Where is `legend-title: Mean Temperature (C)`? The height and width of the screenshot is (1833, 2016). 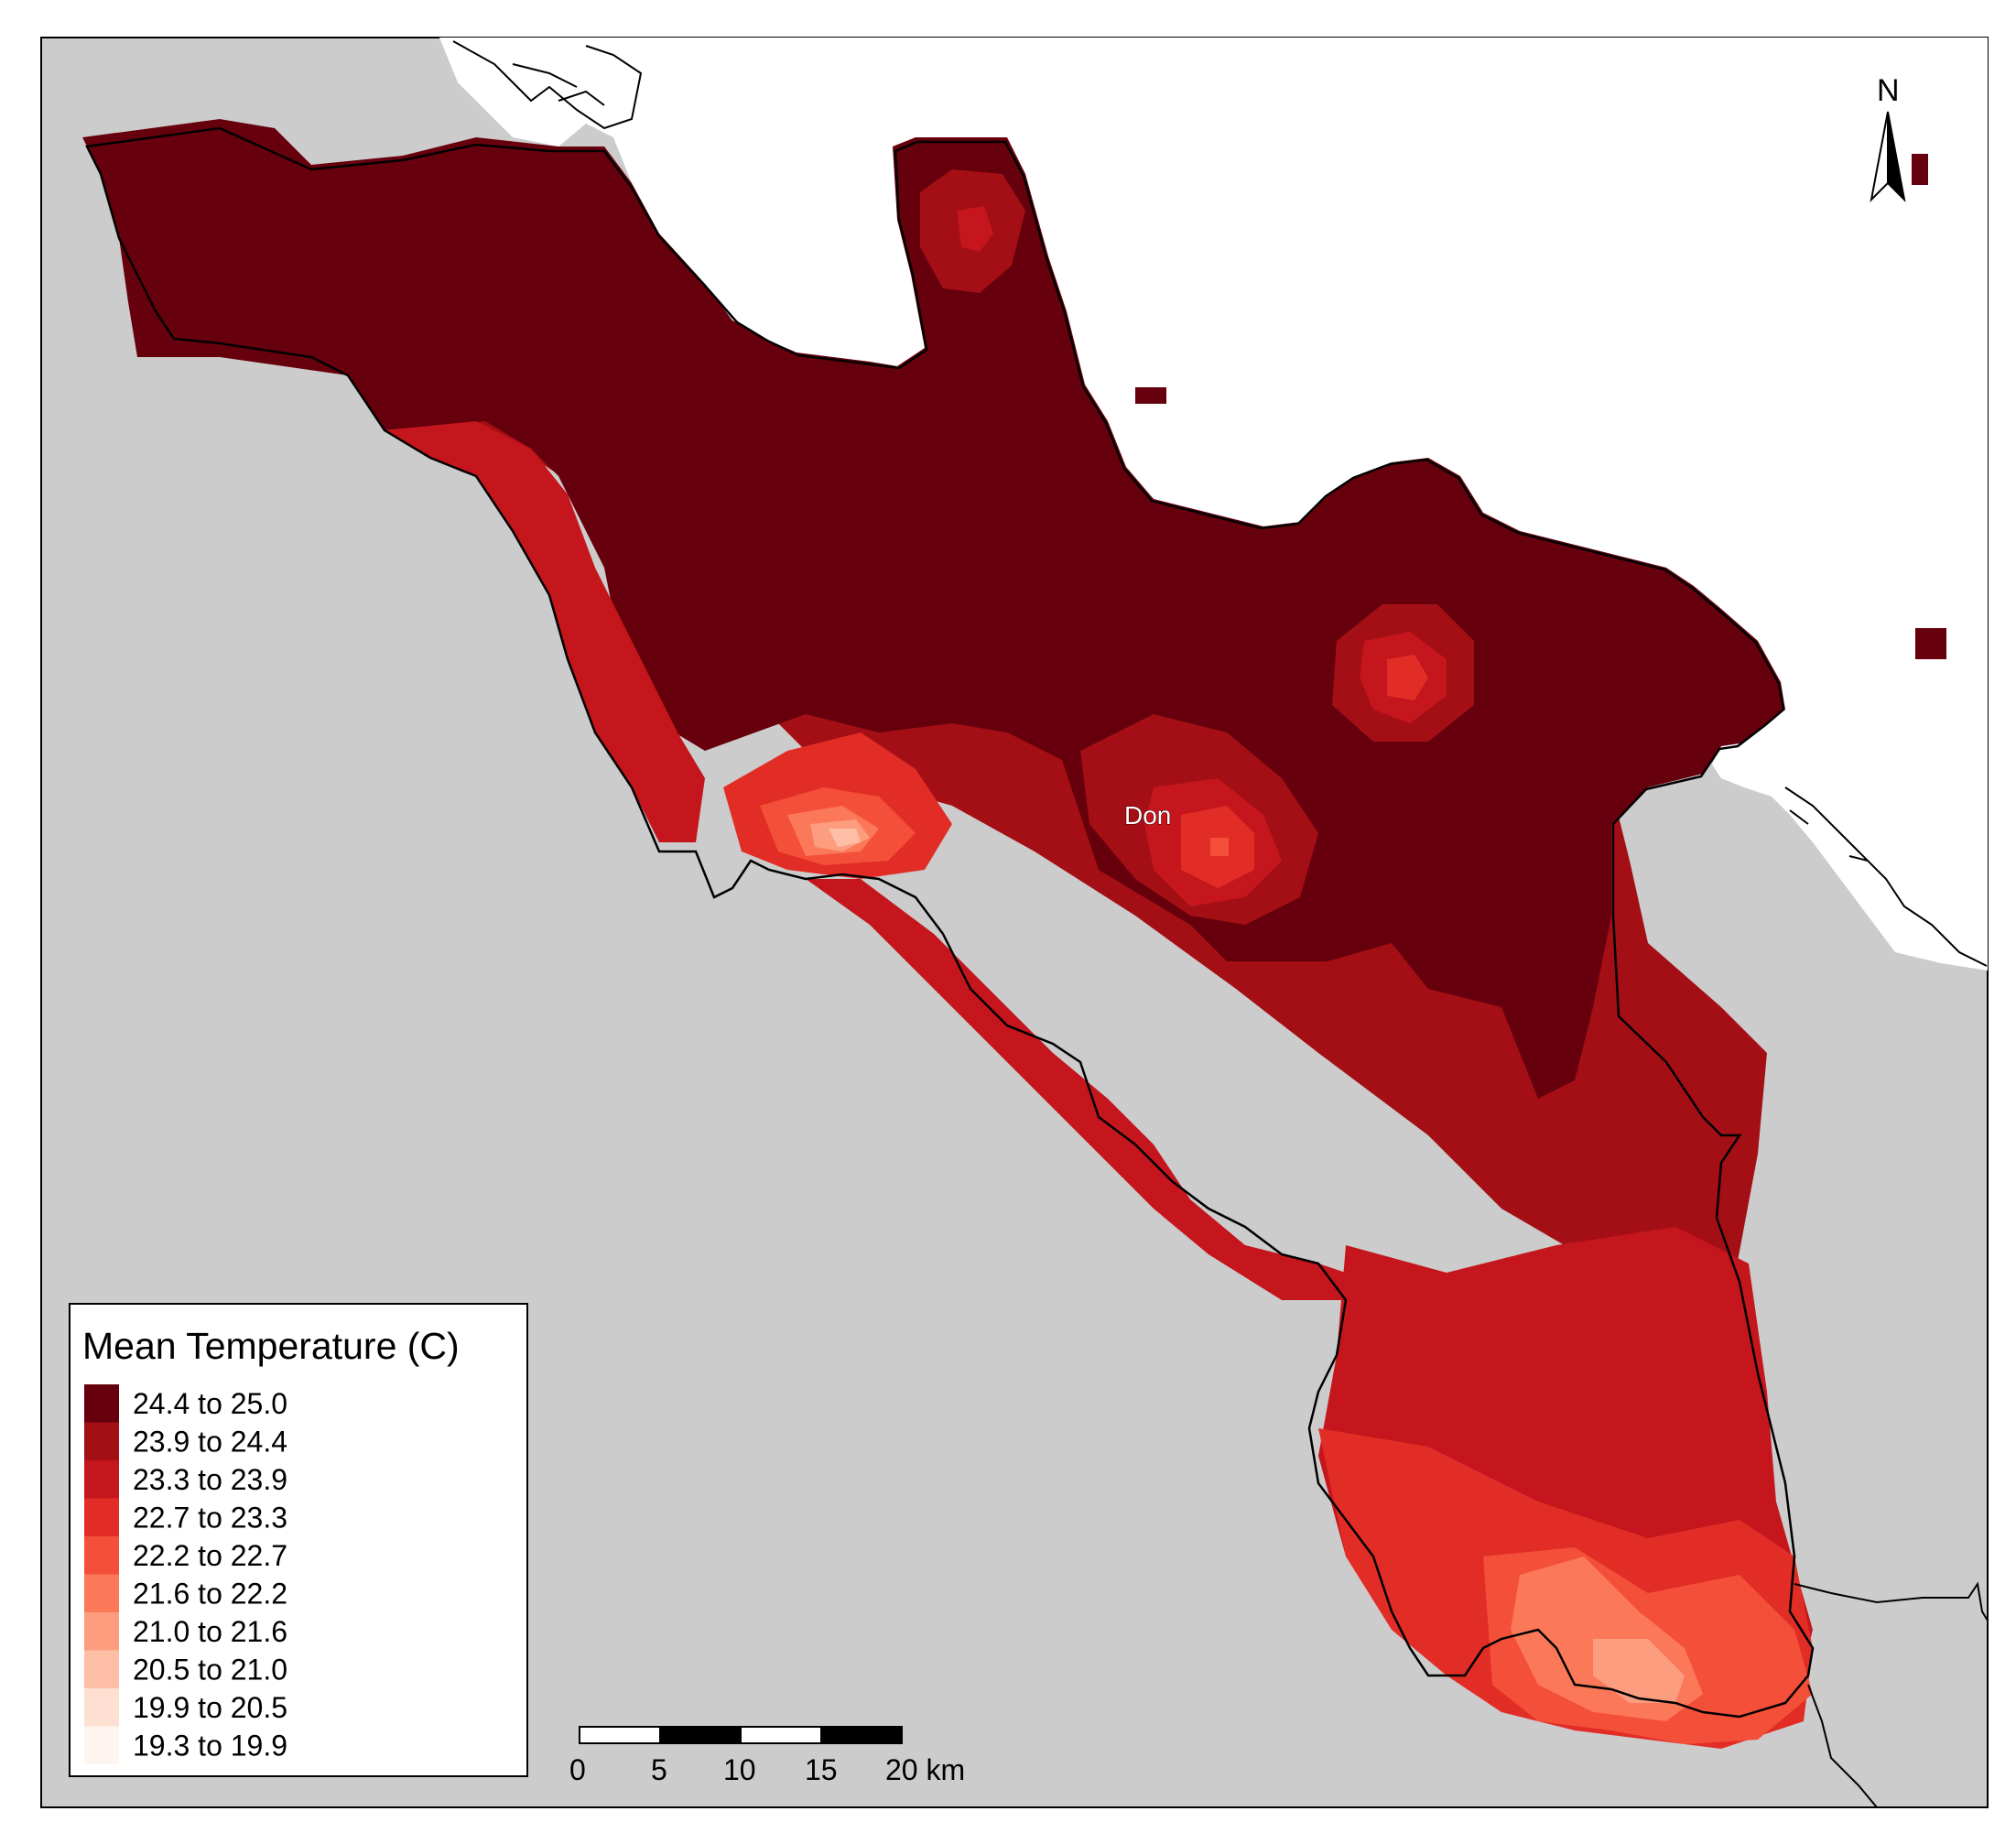 legend-title: Mean Temperature (C) is located at coordinates (271, 1346).